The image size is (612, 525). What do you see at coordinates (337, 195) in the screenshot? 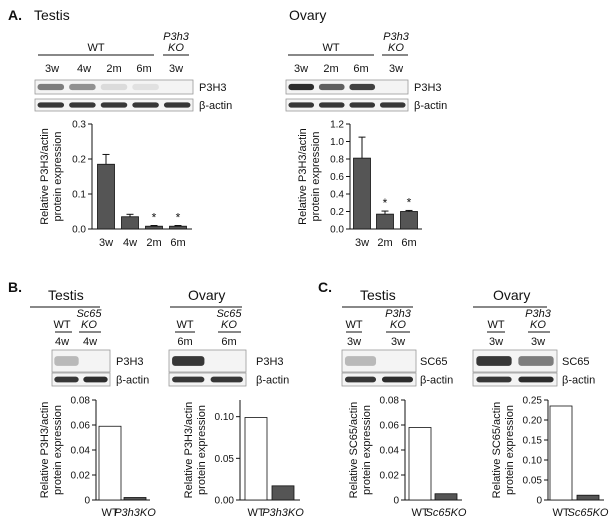
I see `y-tick-label: 0.4` at bounding box center [337, 195].